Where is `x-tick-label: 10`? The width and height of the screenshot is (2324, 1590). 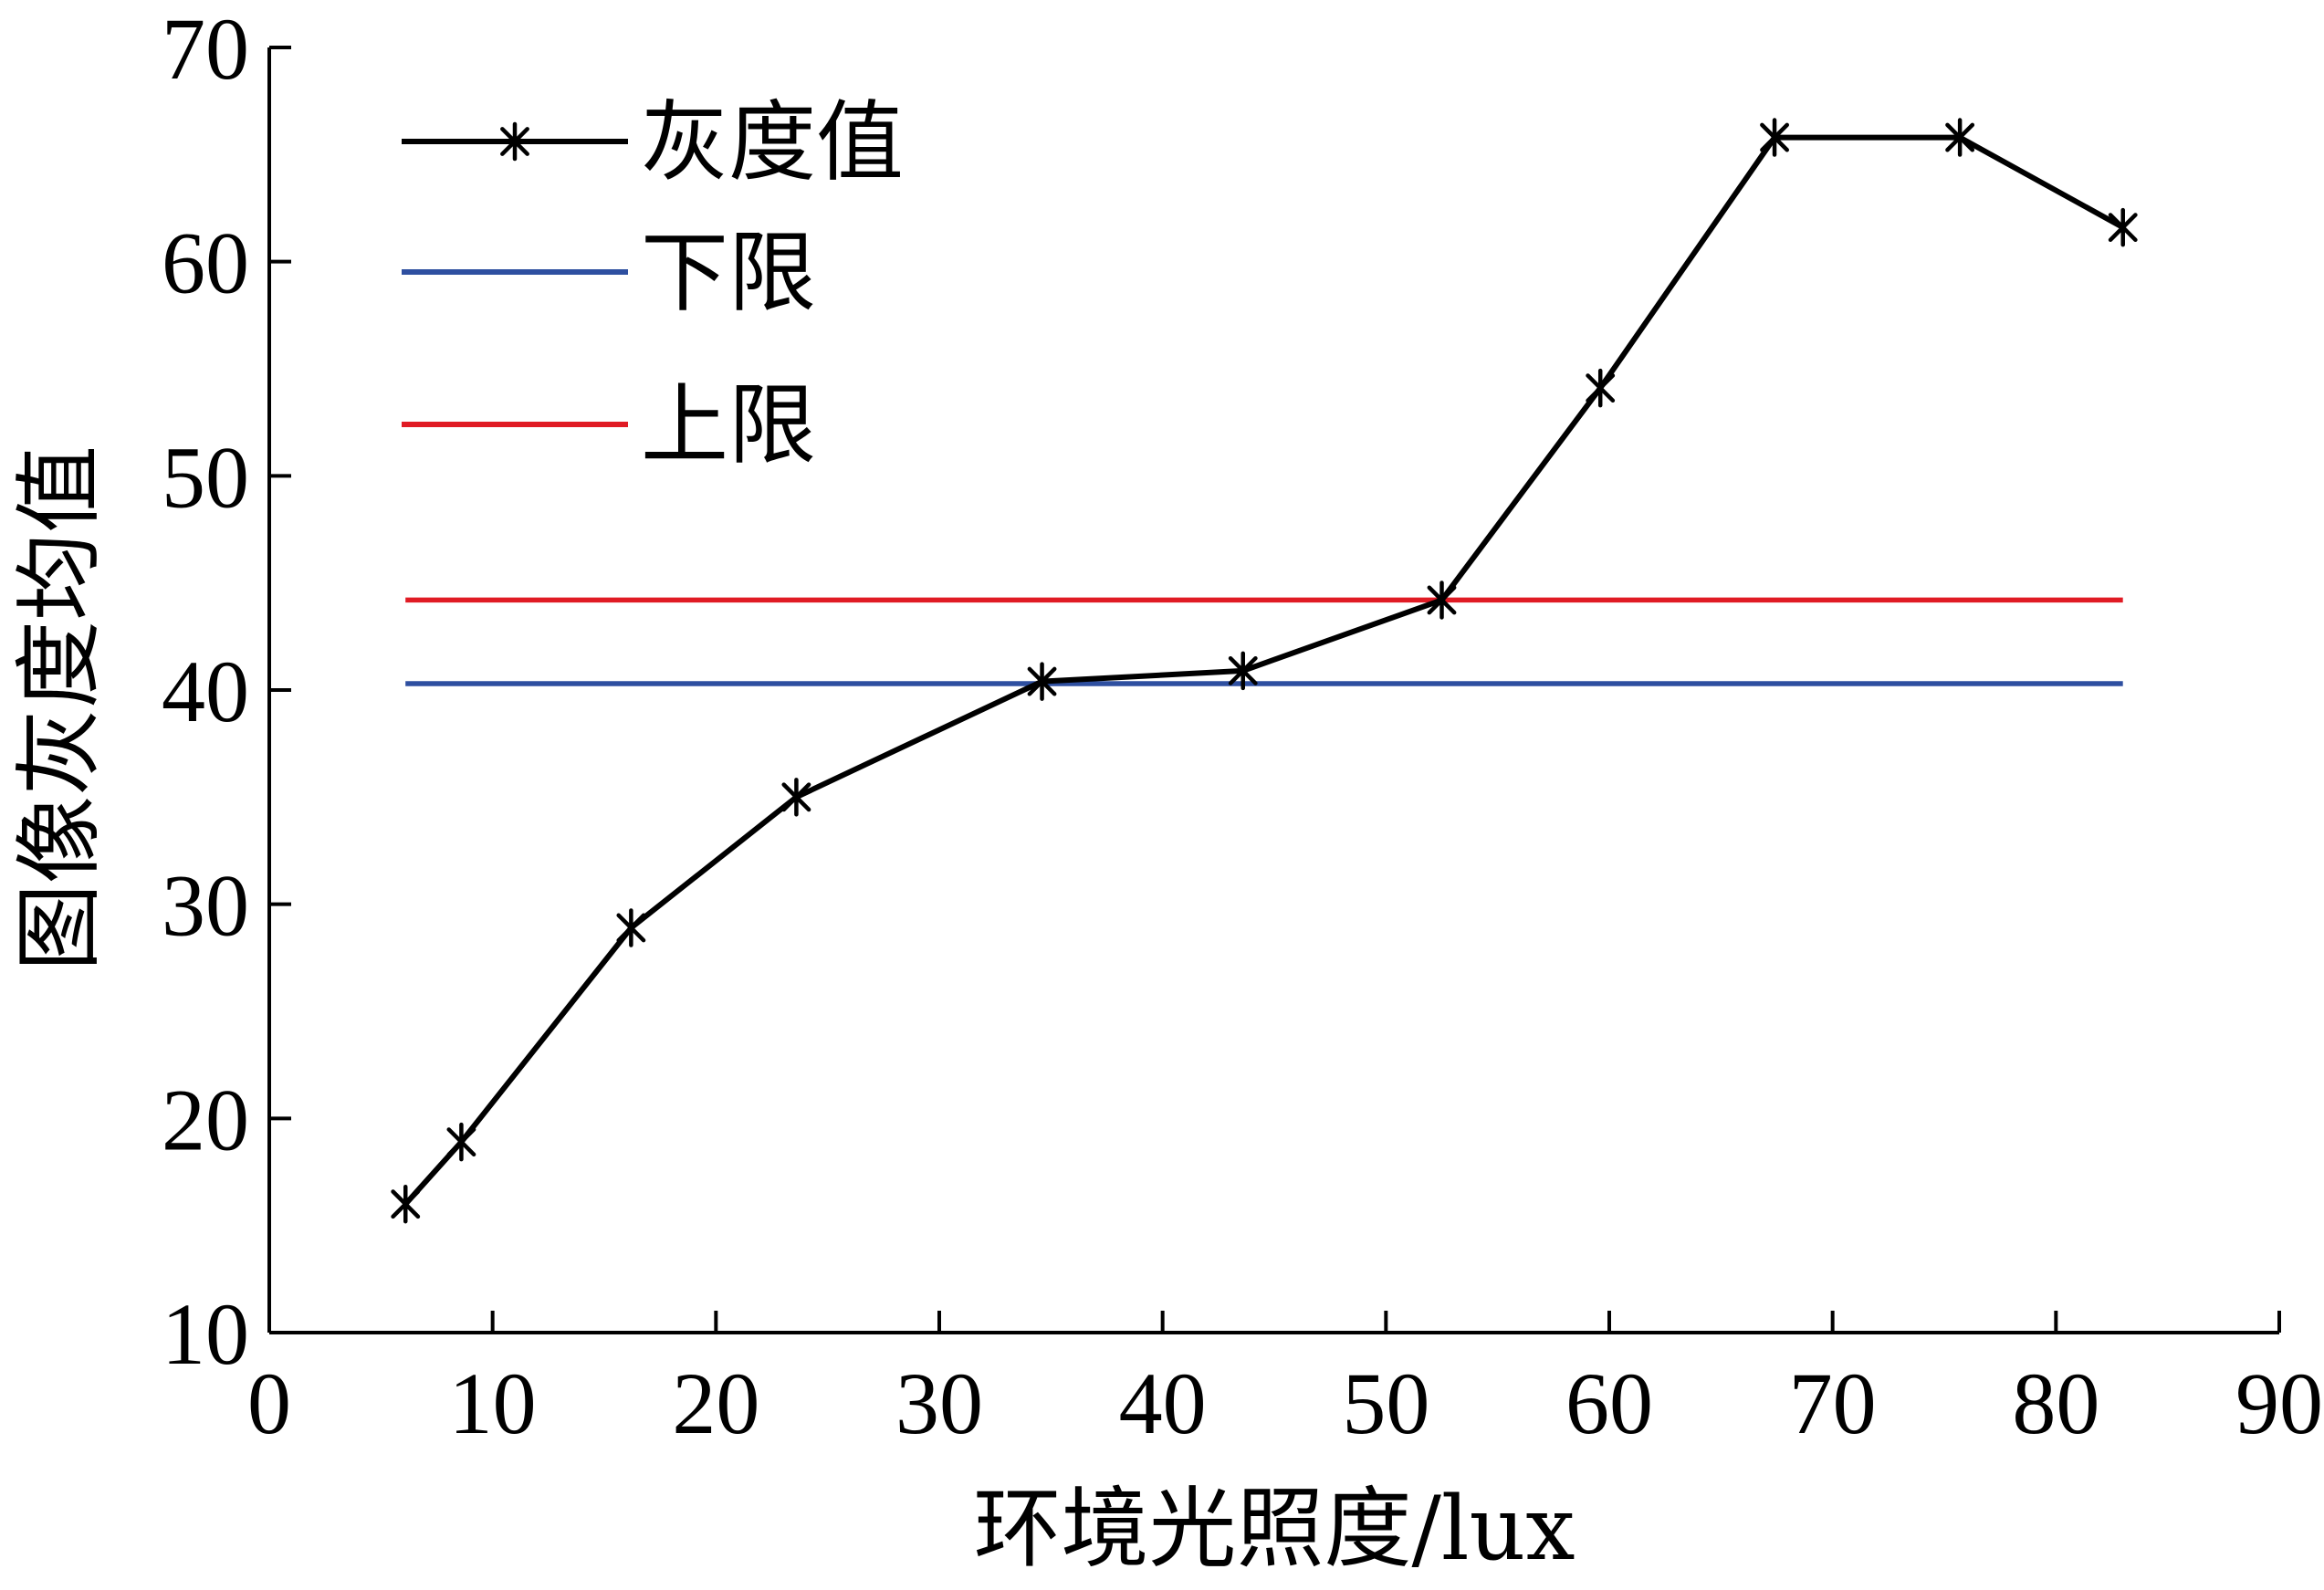 x-tick-label: 10 is located at coordinates (493, 1403).